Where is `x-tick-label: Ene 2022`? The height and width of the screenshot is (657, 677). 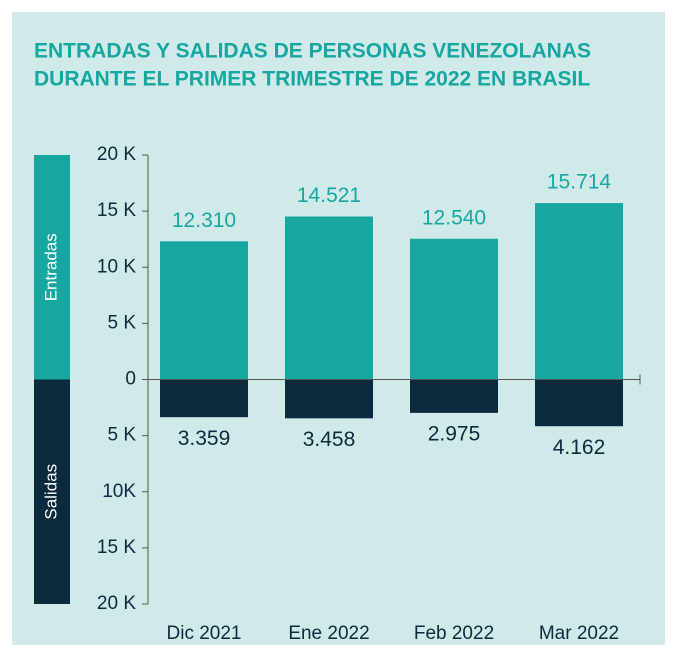 x-tick-label: Ene 2022 is located at coordinates (328, 633).